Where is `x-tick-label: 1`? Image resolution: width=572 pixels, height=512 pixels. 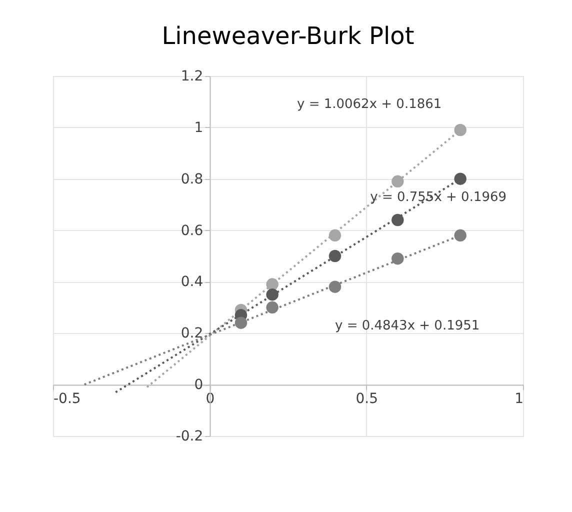
x-tick-label: 1 is located at coordinates (519, 399).